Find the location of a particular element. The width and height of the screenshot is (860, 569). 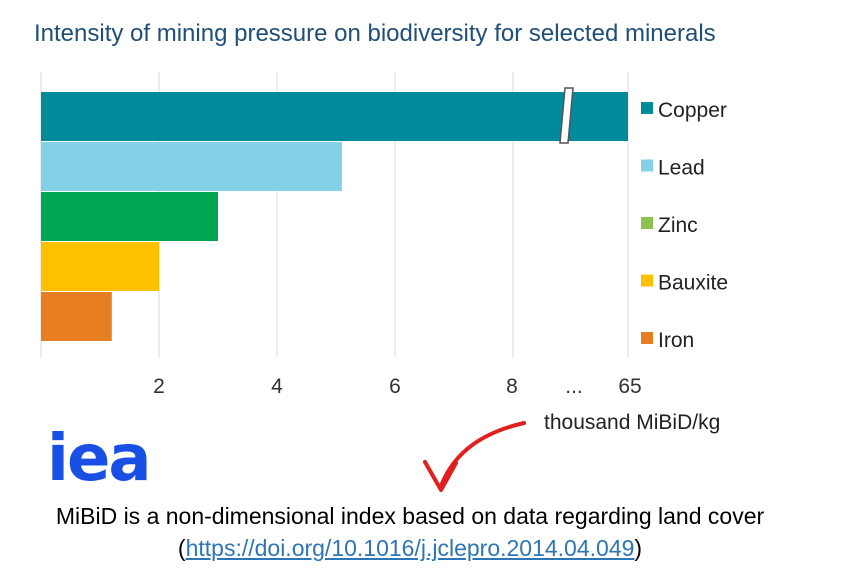

bar-zinc is located at coordinates (129, 216).